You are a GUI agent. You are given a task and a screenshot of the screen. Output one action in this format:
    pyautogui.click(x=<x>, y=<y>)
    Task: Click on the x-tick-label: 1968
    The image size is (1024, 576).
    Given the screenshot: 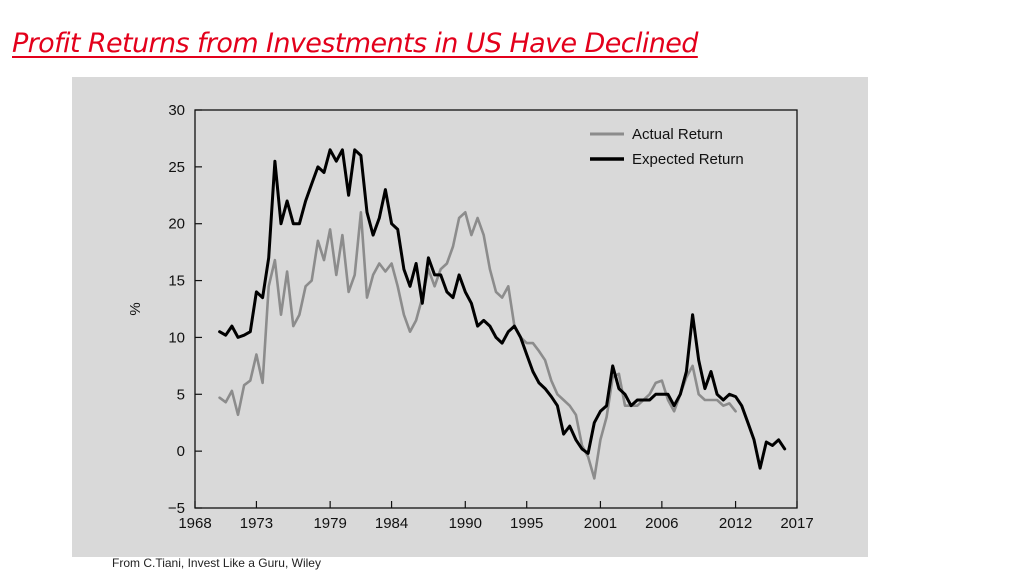 What is the action you would take?
    pyautogui.click(x=194, y=523)
    